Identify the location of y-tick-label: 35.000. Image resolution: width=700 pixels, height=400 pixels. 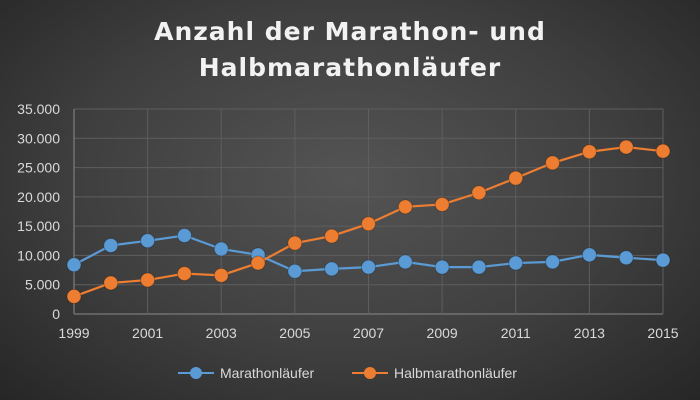
(38, 109).